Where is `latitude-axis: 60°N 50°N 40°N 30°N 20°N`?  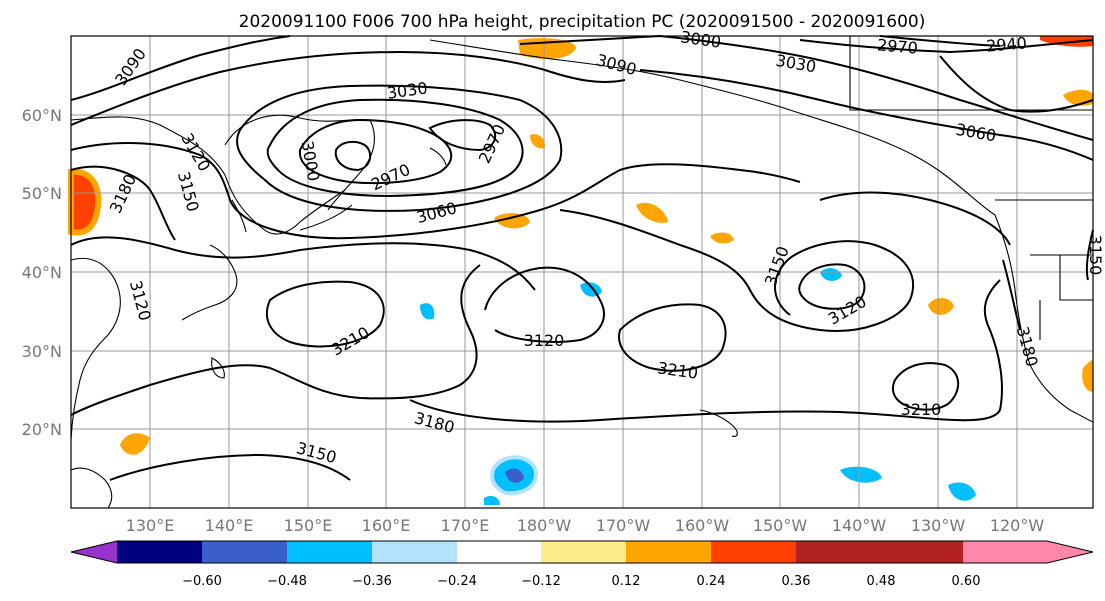
latitude-axis: 60°N 50°N 40°N 30°N 20°N is located at coordinates (42, 272).